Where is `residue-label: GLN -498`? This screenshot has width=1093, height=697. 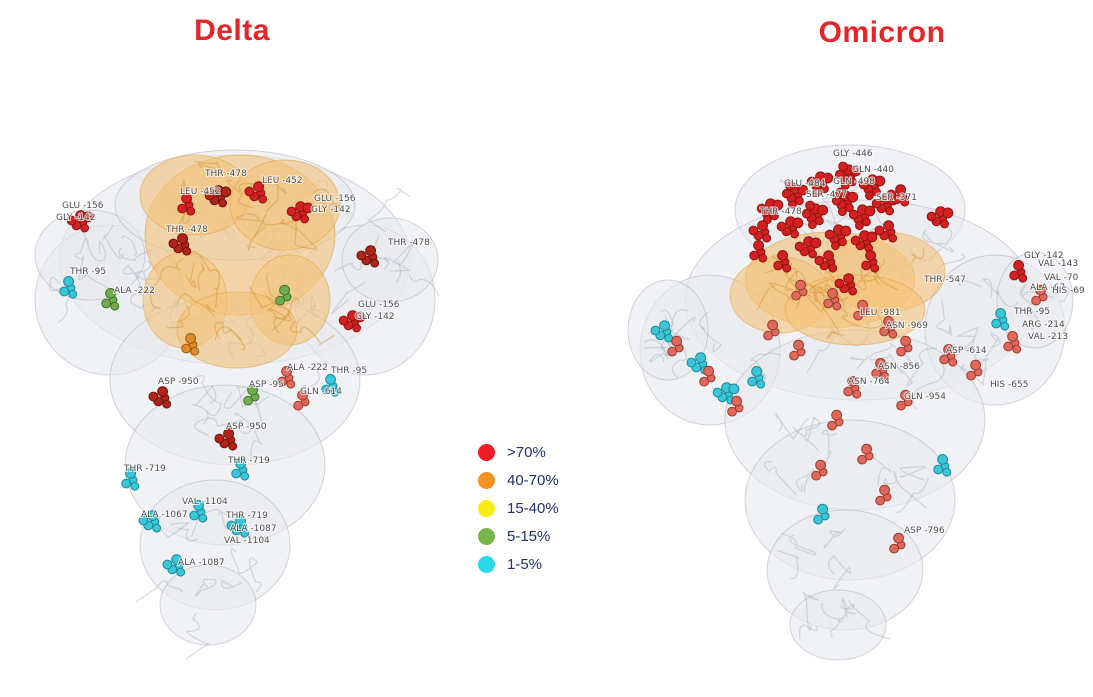 residue-label: GLN -498 is located at coordinates (854, 182).